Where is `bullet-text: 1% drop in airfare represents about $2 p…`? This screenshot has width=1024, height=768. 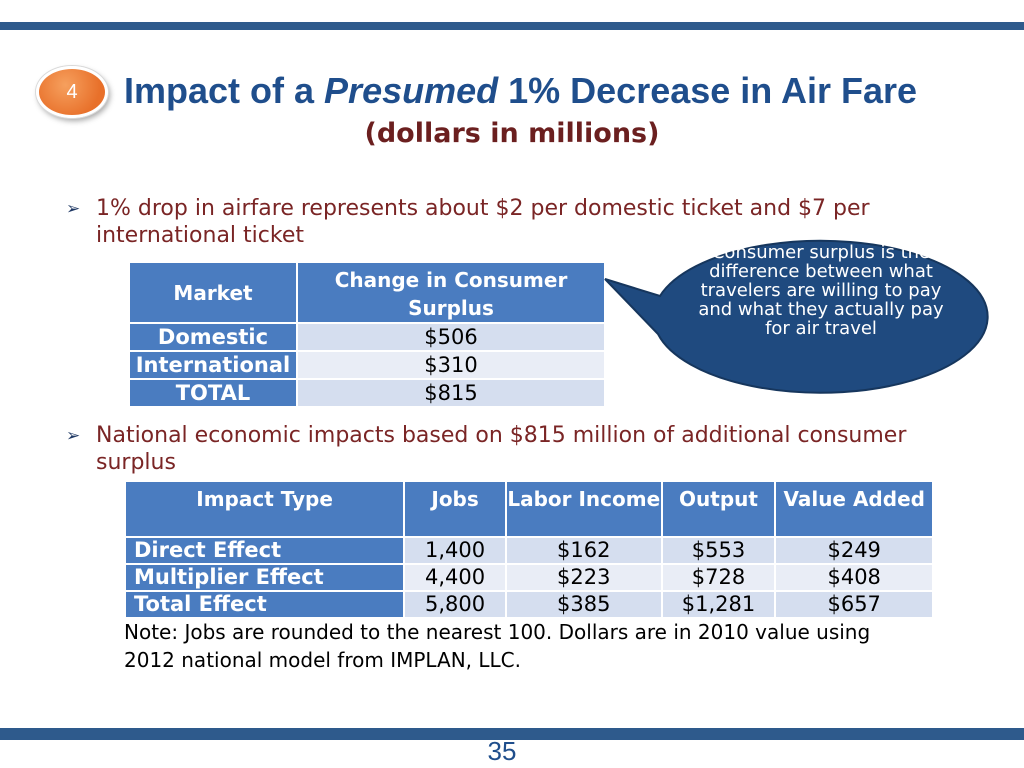 bullet-text: 1% drop in airfare represents about $2 p… is located at coordinates (483, 222).